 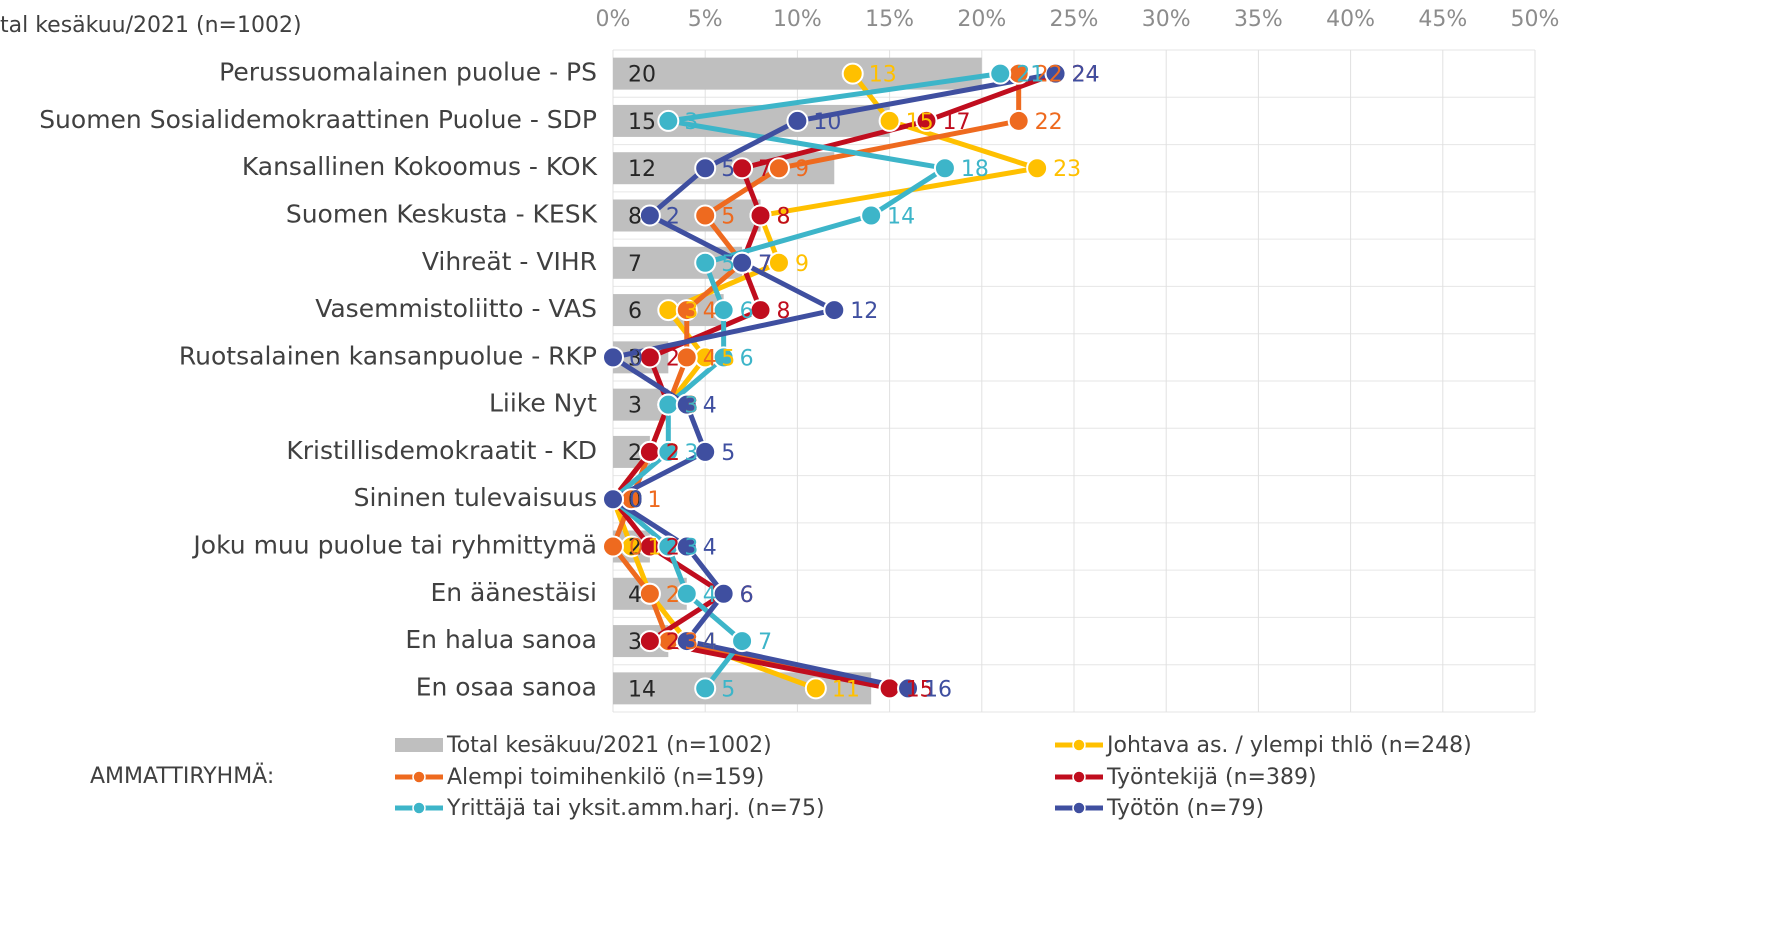 I want to click on legend-label: Työntekijä (n=389), so click(x=1211, y=777).